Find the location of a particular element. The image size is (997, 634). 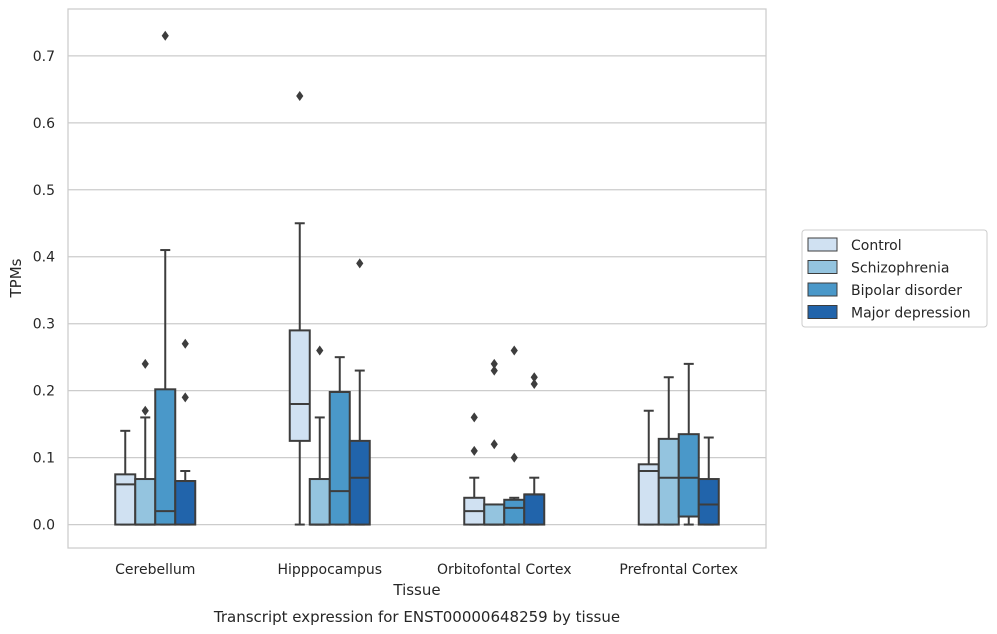

y-axis-label: TPMs is located at coordinates (16, 278).